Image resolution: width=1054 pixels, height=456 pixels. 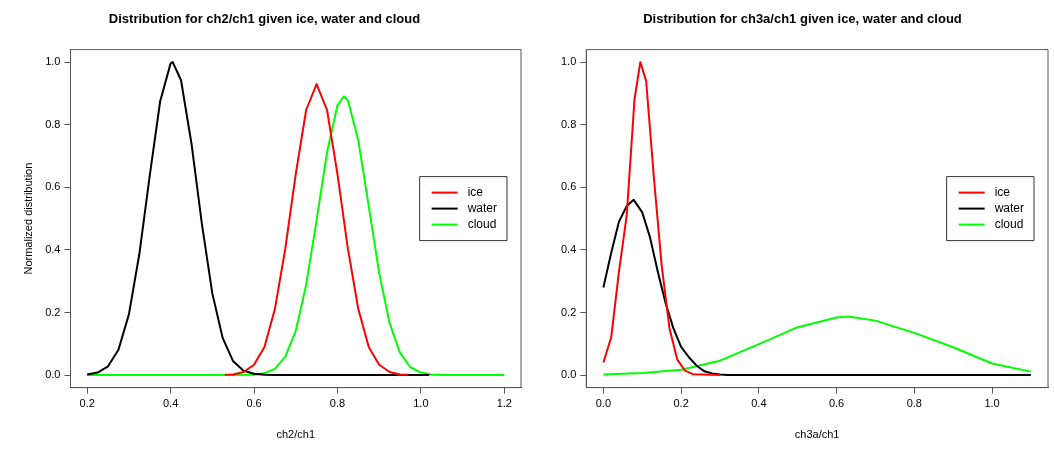 What do you see at coordinates (264, 19) in the screenshot?
I see `chart-title: Distribution for ch2/ch1 given ice, water and cloud` at bounding box center [264, 19].